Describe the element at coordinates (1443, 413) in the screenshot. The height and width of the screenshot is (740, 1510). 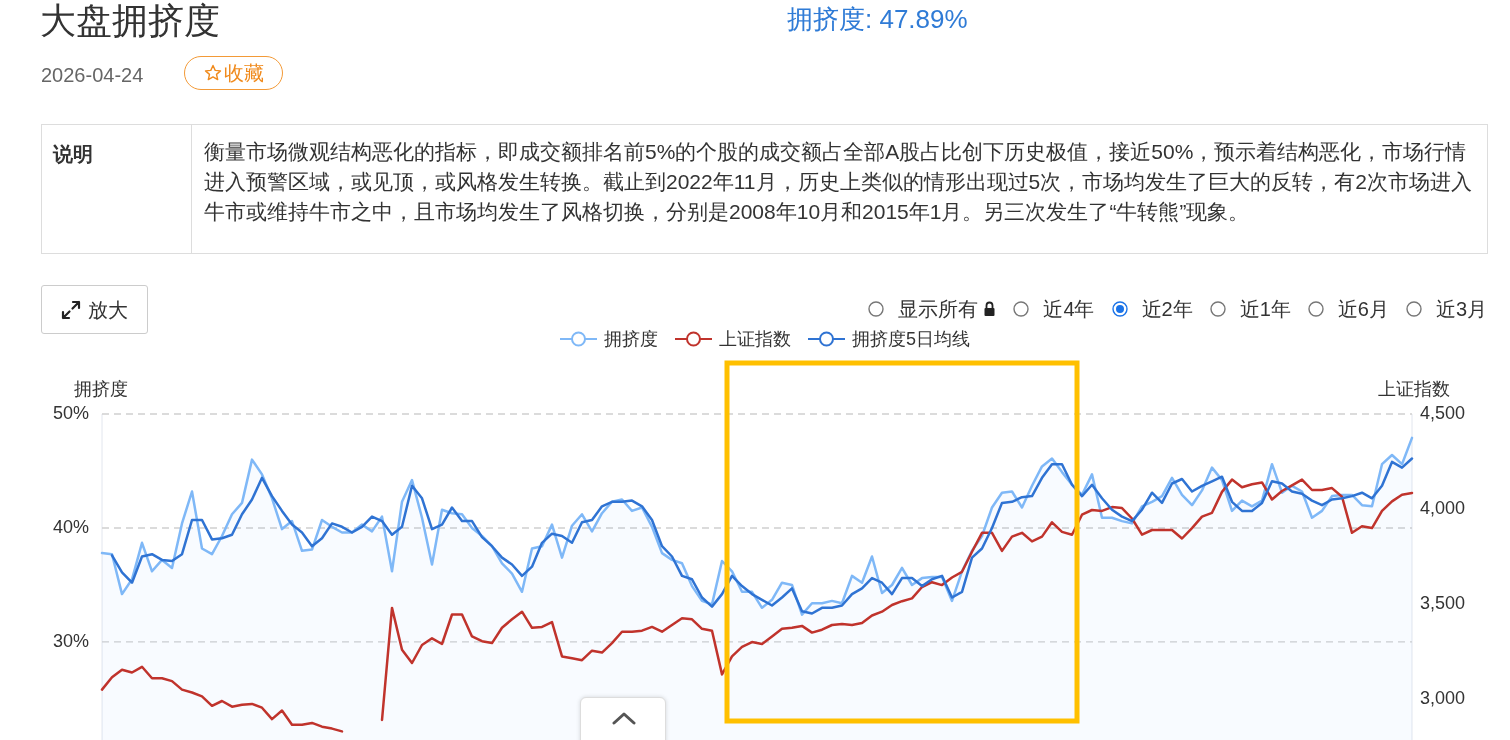
I see `y2-tick-label: 4,500` at that location.